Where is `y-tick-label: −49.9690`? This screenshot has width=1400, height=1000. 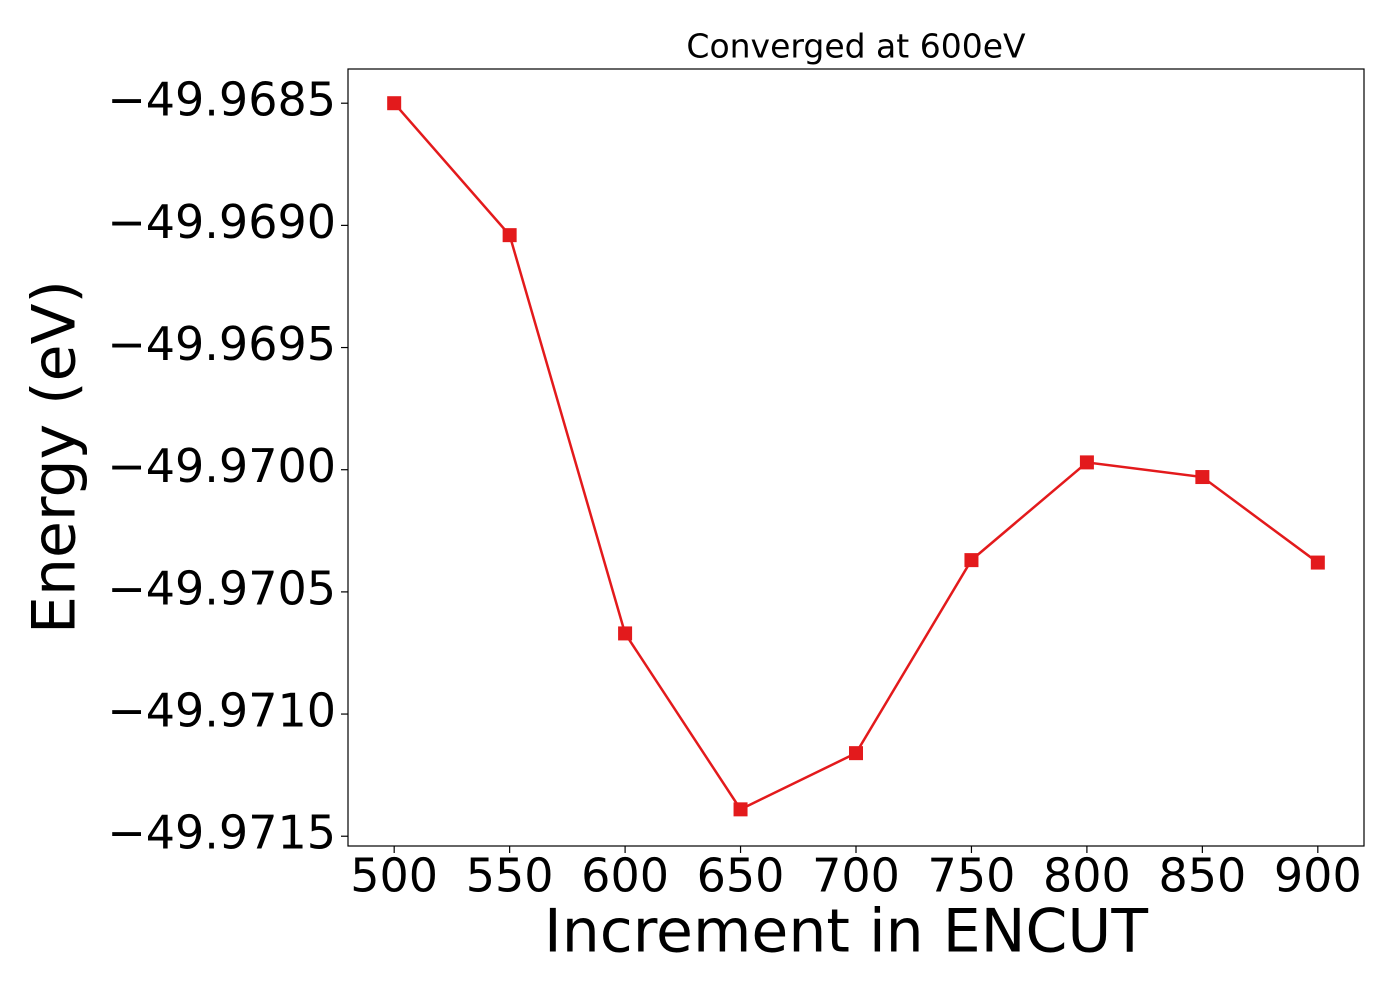
y-tick-label: −49.9690 is located at coordinates (221, 222).